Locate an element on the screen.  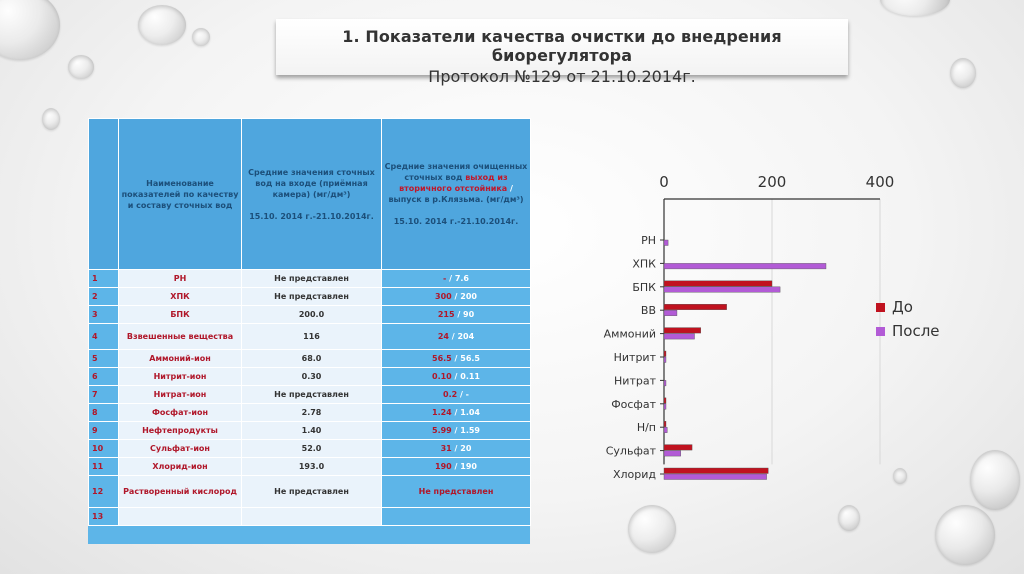
table-row: 9 Нефтепродукты 1.40 5.99 / 1.59 is located at coordinates (309, 430).